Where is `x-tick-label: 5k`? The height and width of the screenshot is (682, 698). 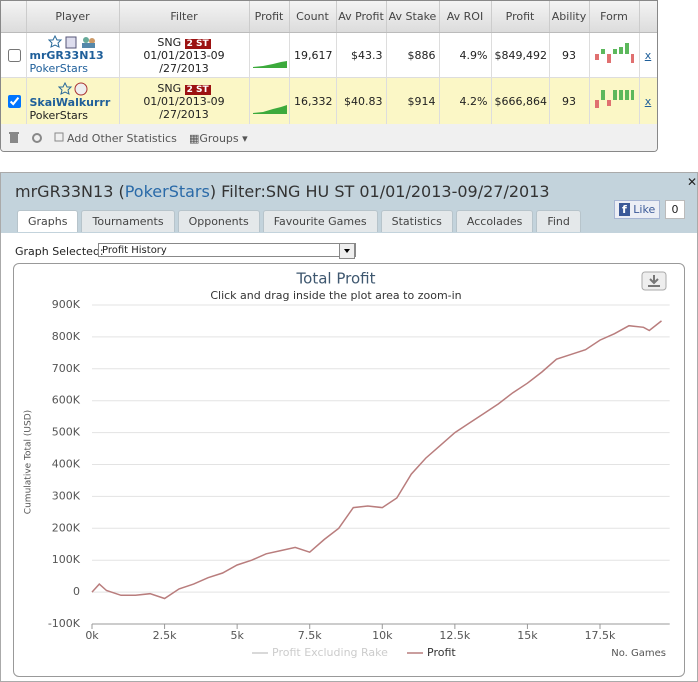
x-tick-label: 5k is located at coordinates (237, 635).